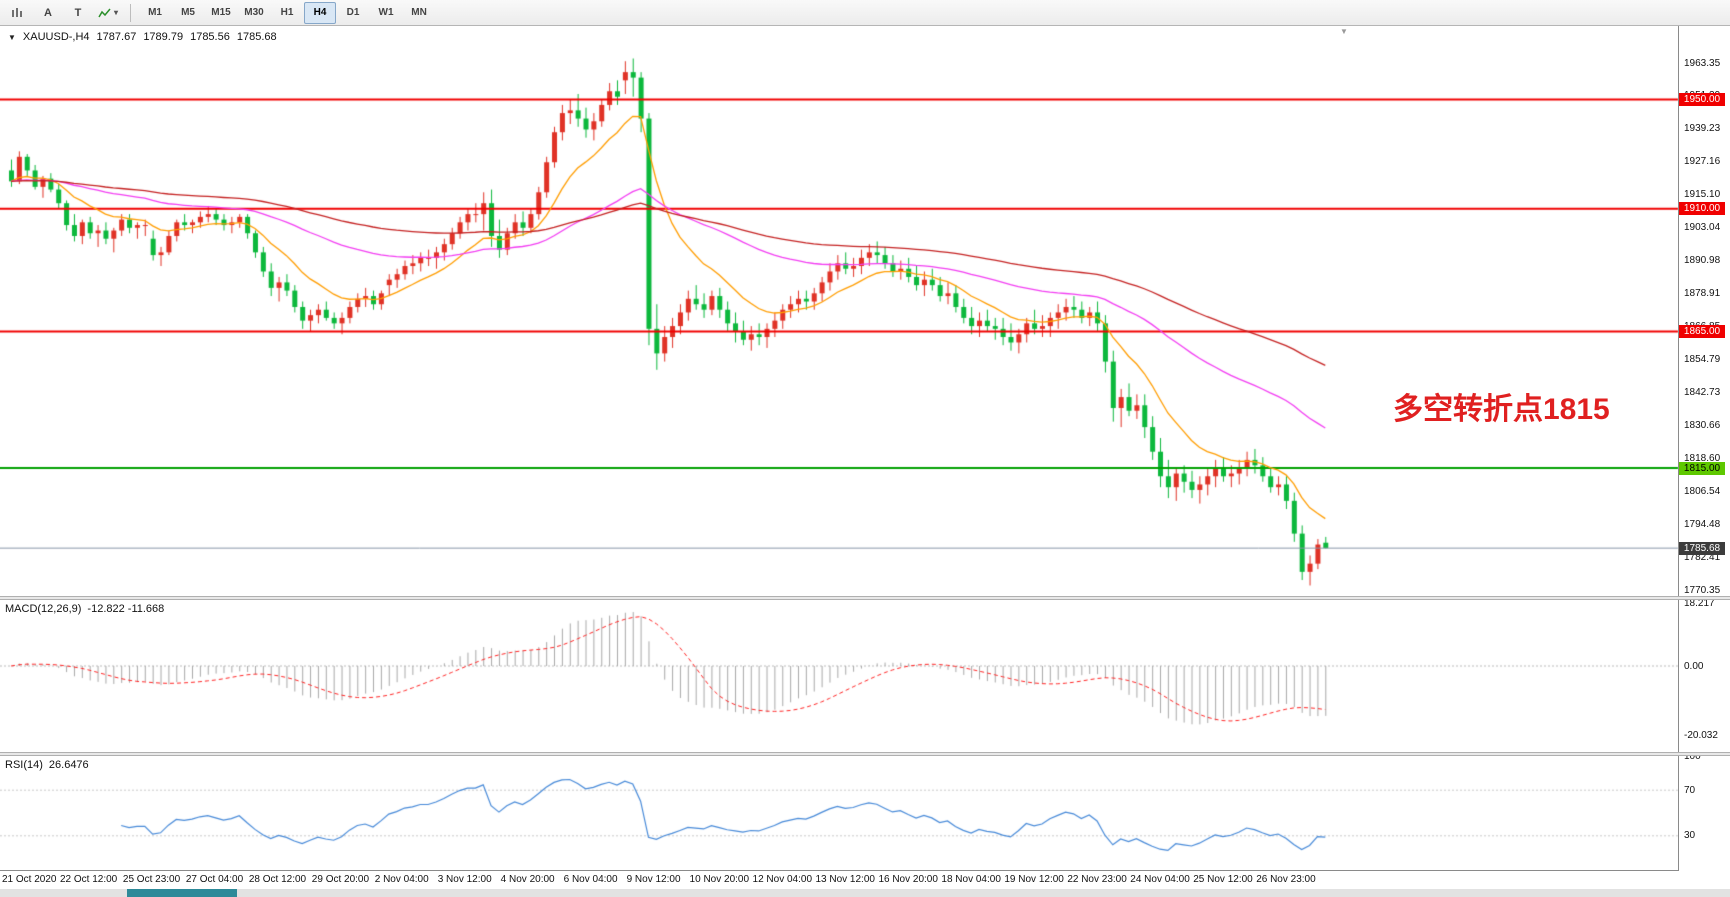 Image resolution: width=1730 pixels, height=897 pixels. Describe the element at coordinates (527, 879) in the screenshot. I see `time-axis-label: 4 Nov 20:00` at that location.